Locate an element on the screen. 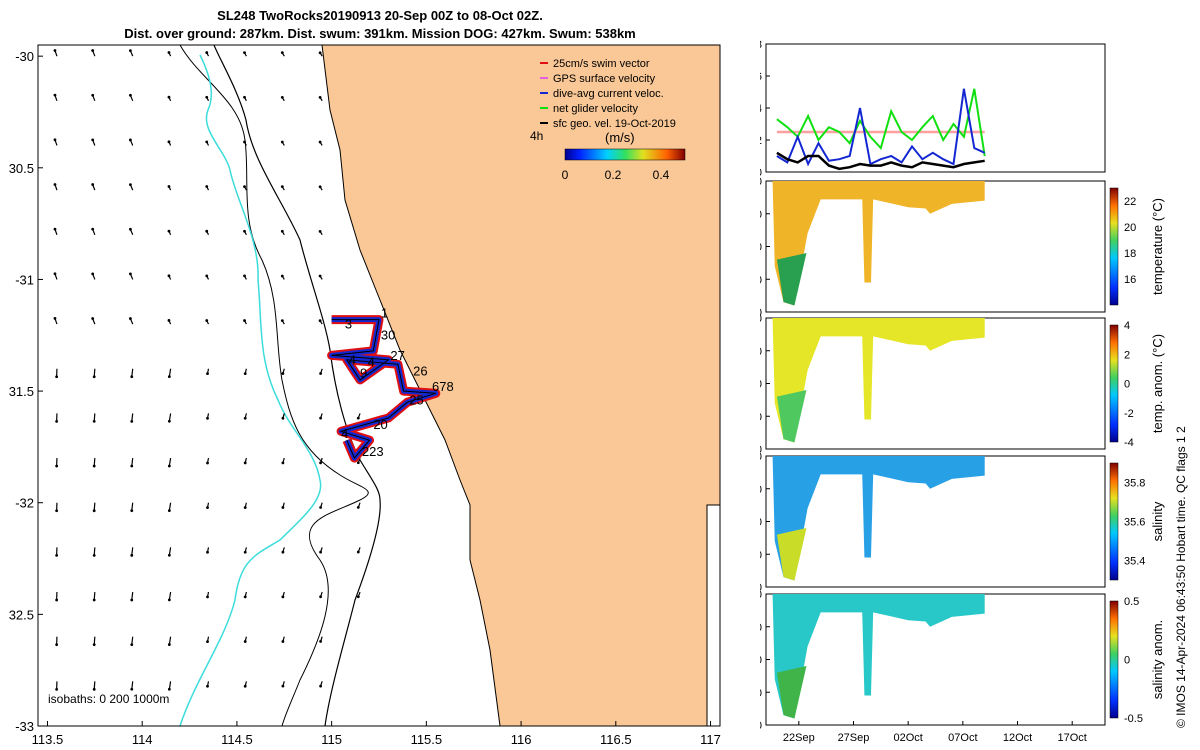 Image resolution: width=1200 pixels, height=750 pixels. colorbar-tick-label: 4 is located at coordinates (1127, 326).